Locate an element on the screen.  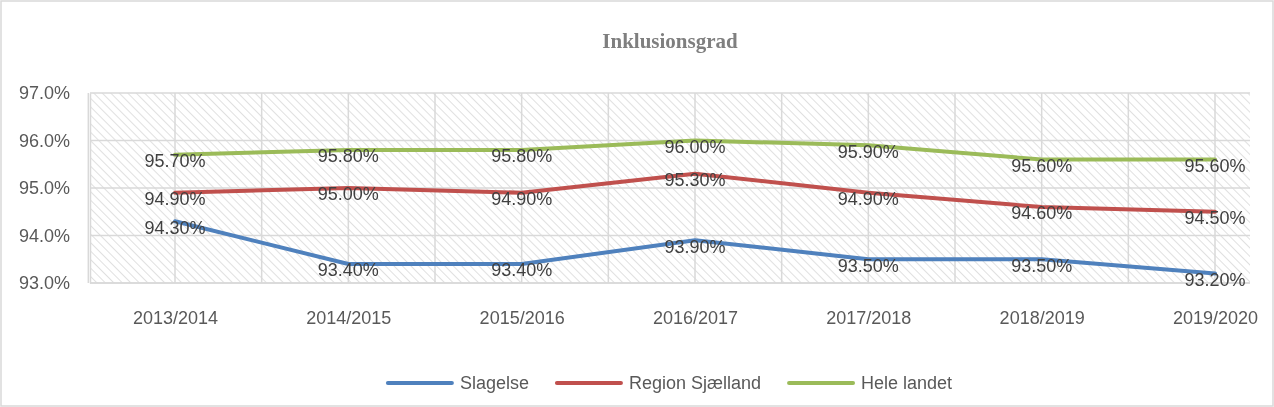
y-tick-label: 95.0% is located at coordinates (44, 188).